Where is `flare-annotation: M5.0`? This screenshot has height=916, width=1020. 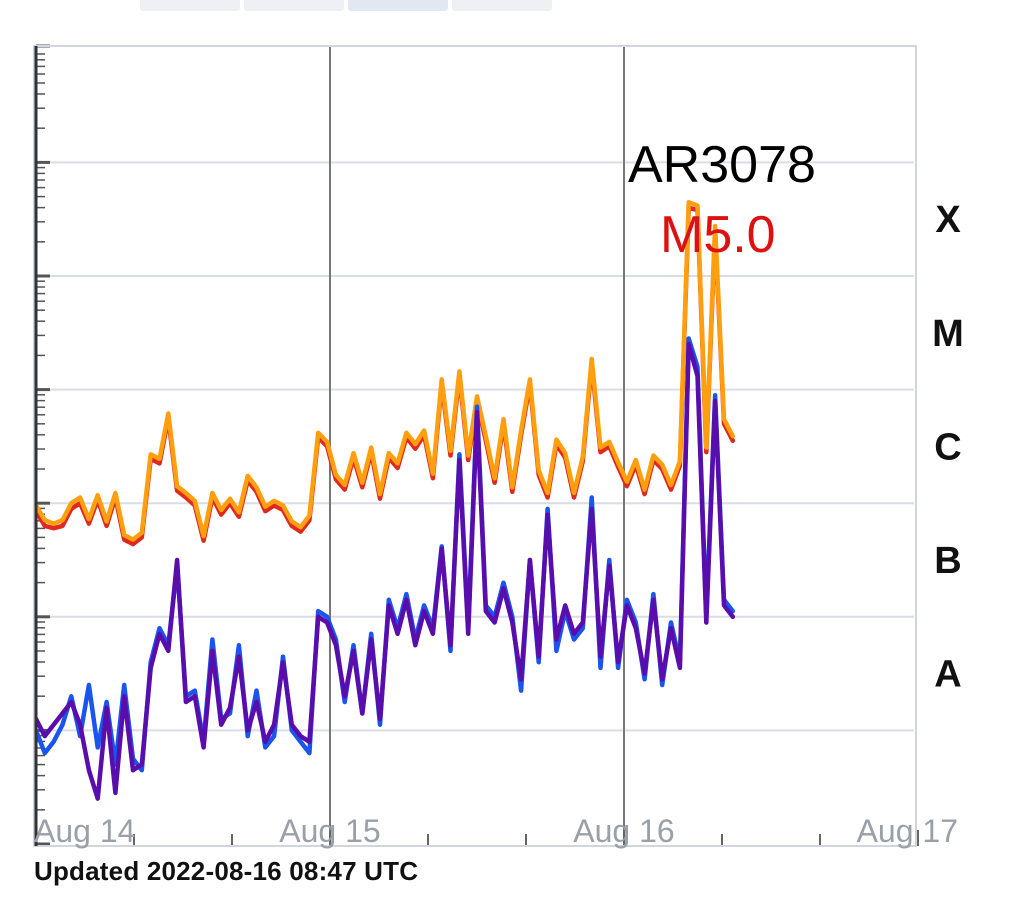
flare-annotation: M5.0 is located at coordinates (718, 235).